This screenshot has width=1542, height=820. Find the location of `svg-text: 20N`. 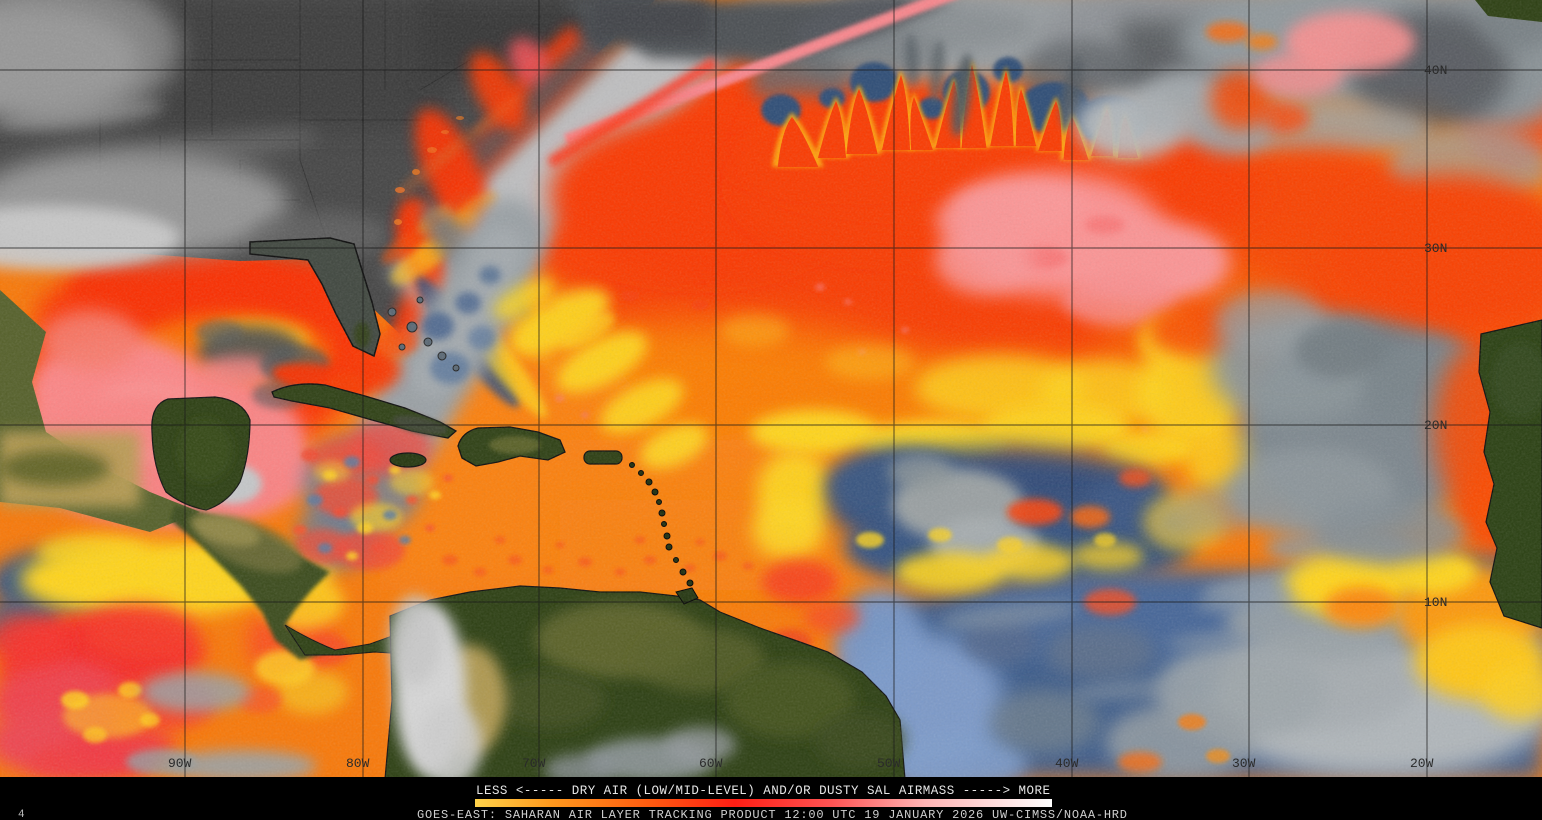

svg-text: 20N is located at coordinates (1435, 425).